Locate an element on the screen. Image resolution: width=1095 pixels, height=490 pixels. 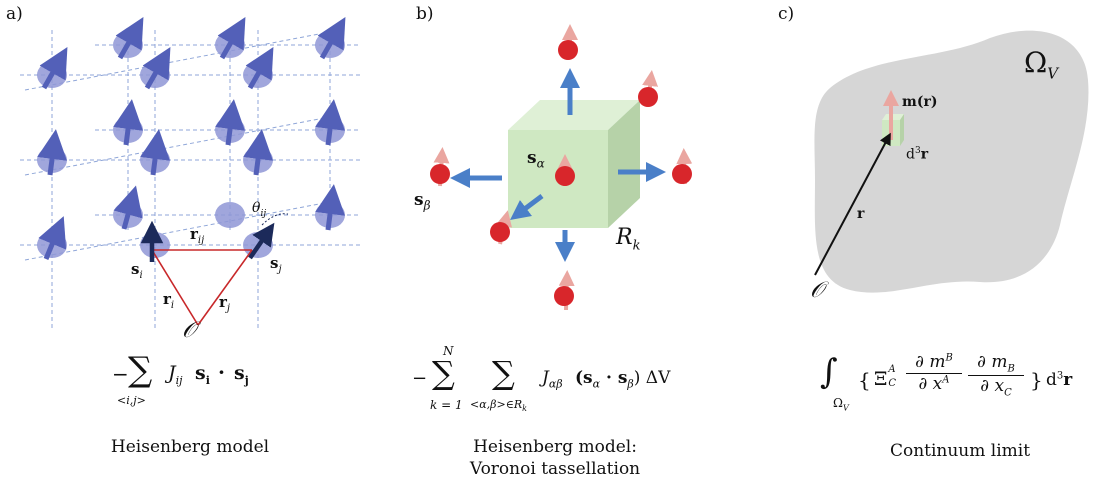
label-m-r: m(r) is located at coordinates (920, 102).